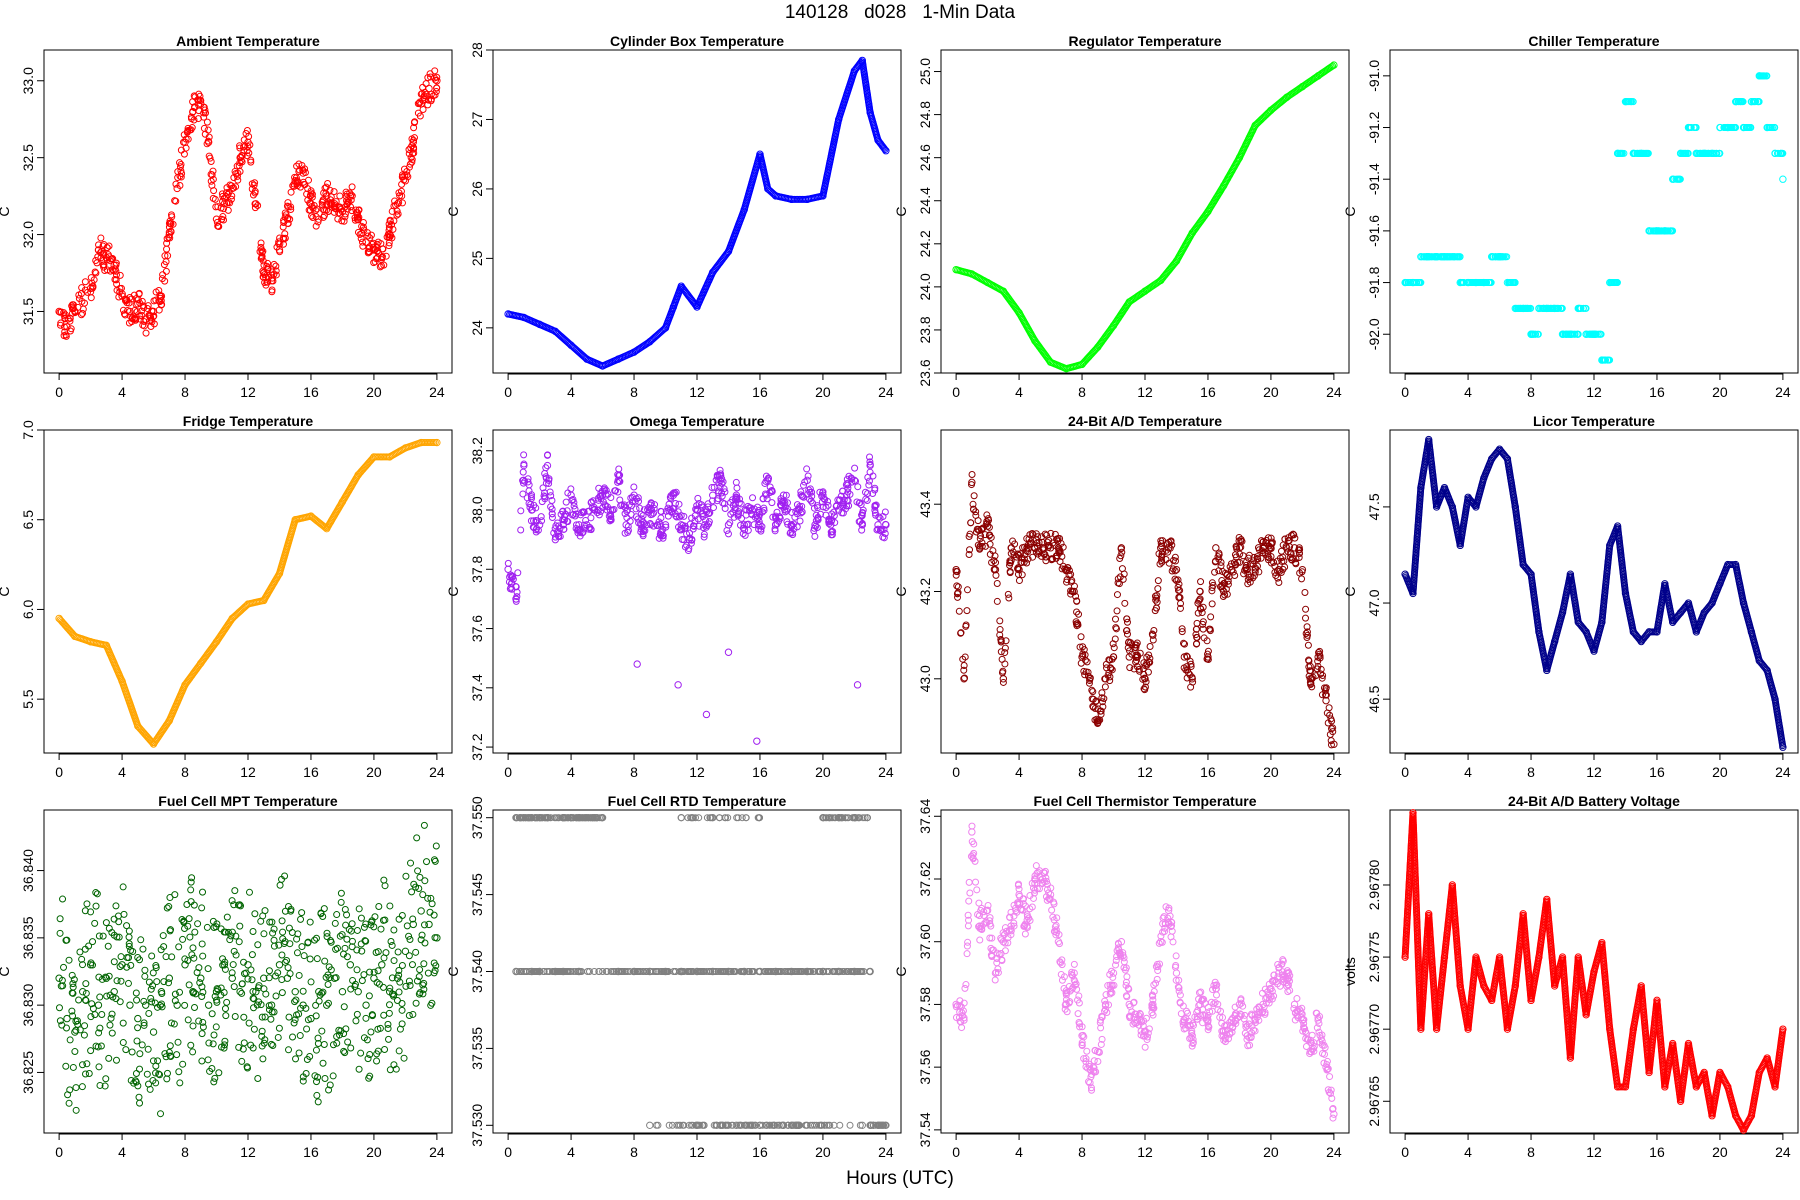 Image resolution: width=1800 pixels, height=1200 pixels. Describe the element at coordinates (1374, 282) in the screenshot. I see `chiller-temperature-y-tick-label: -91.8` at that location.